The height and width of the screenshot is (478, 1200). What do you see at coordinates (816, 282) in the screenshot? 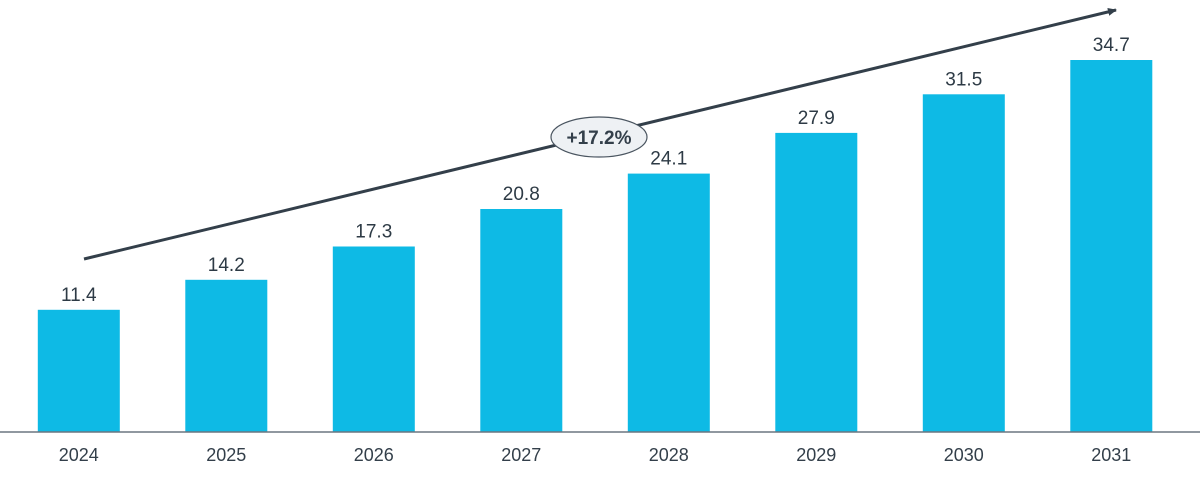
I see `bar-2029` at bounding box center [816, 282].